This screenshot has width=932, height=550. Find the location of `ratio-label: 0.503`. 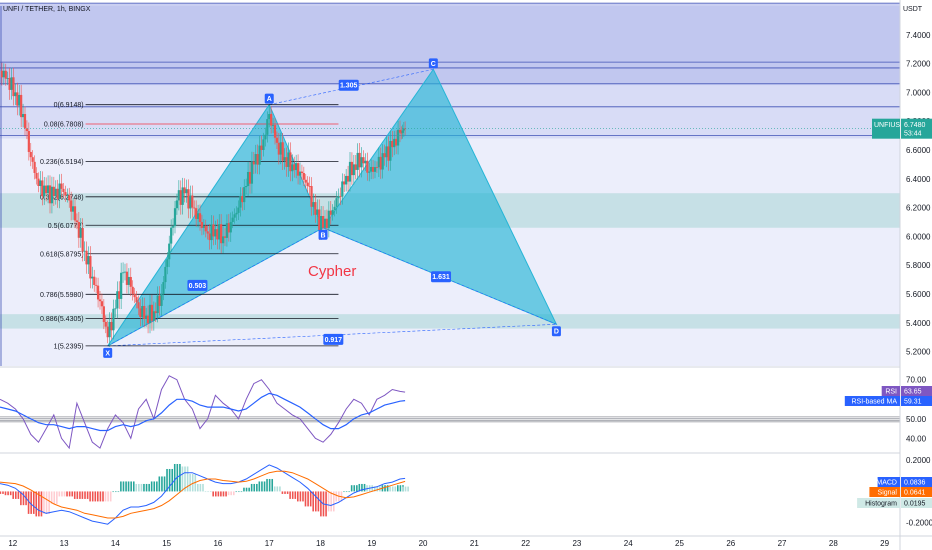

ratio-label: 0.503 is located at coordinates (198, 286).